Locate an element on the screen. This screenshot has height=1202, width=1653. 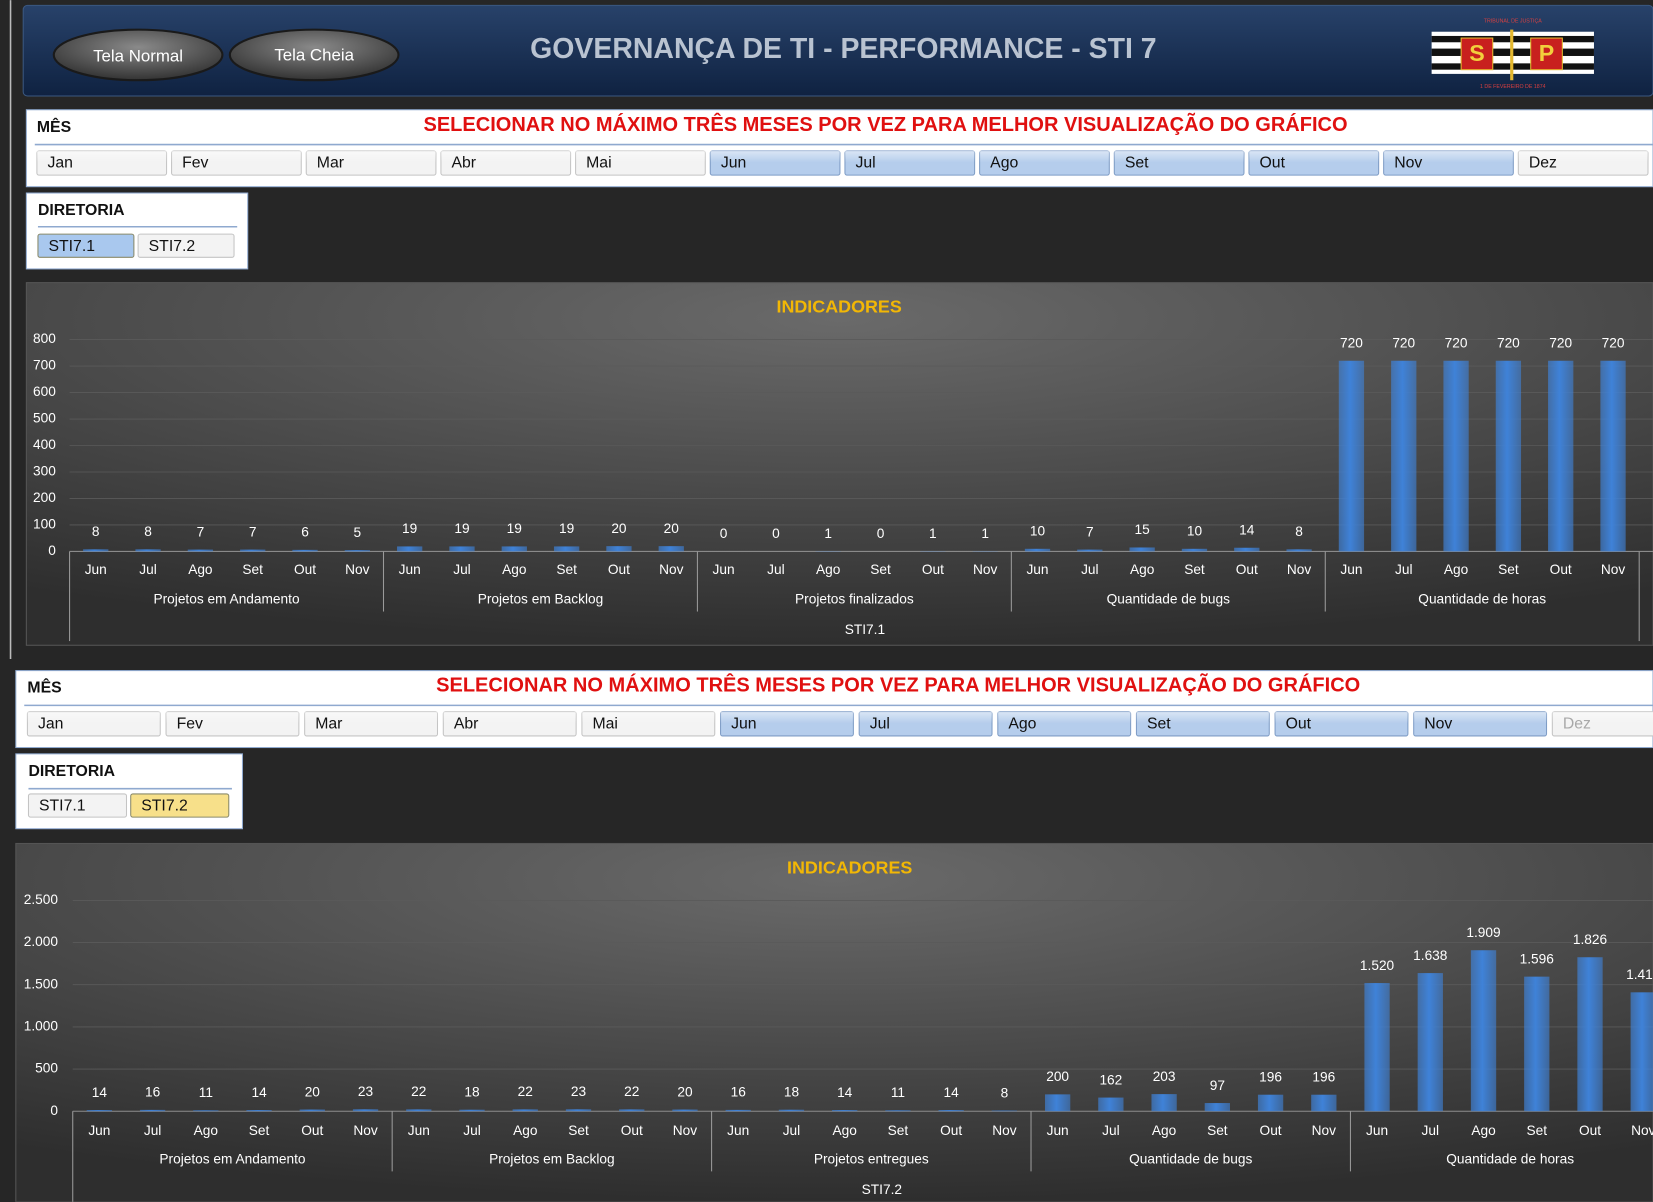
data-label: 203 is located at coordinates (1164, 1076).